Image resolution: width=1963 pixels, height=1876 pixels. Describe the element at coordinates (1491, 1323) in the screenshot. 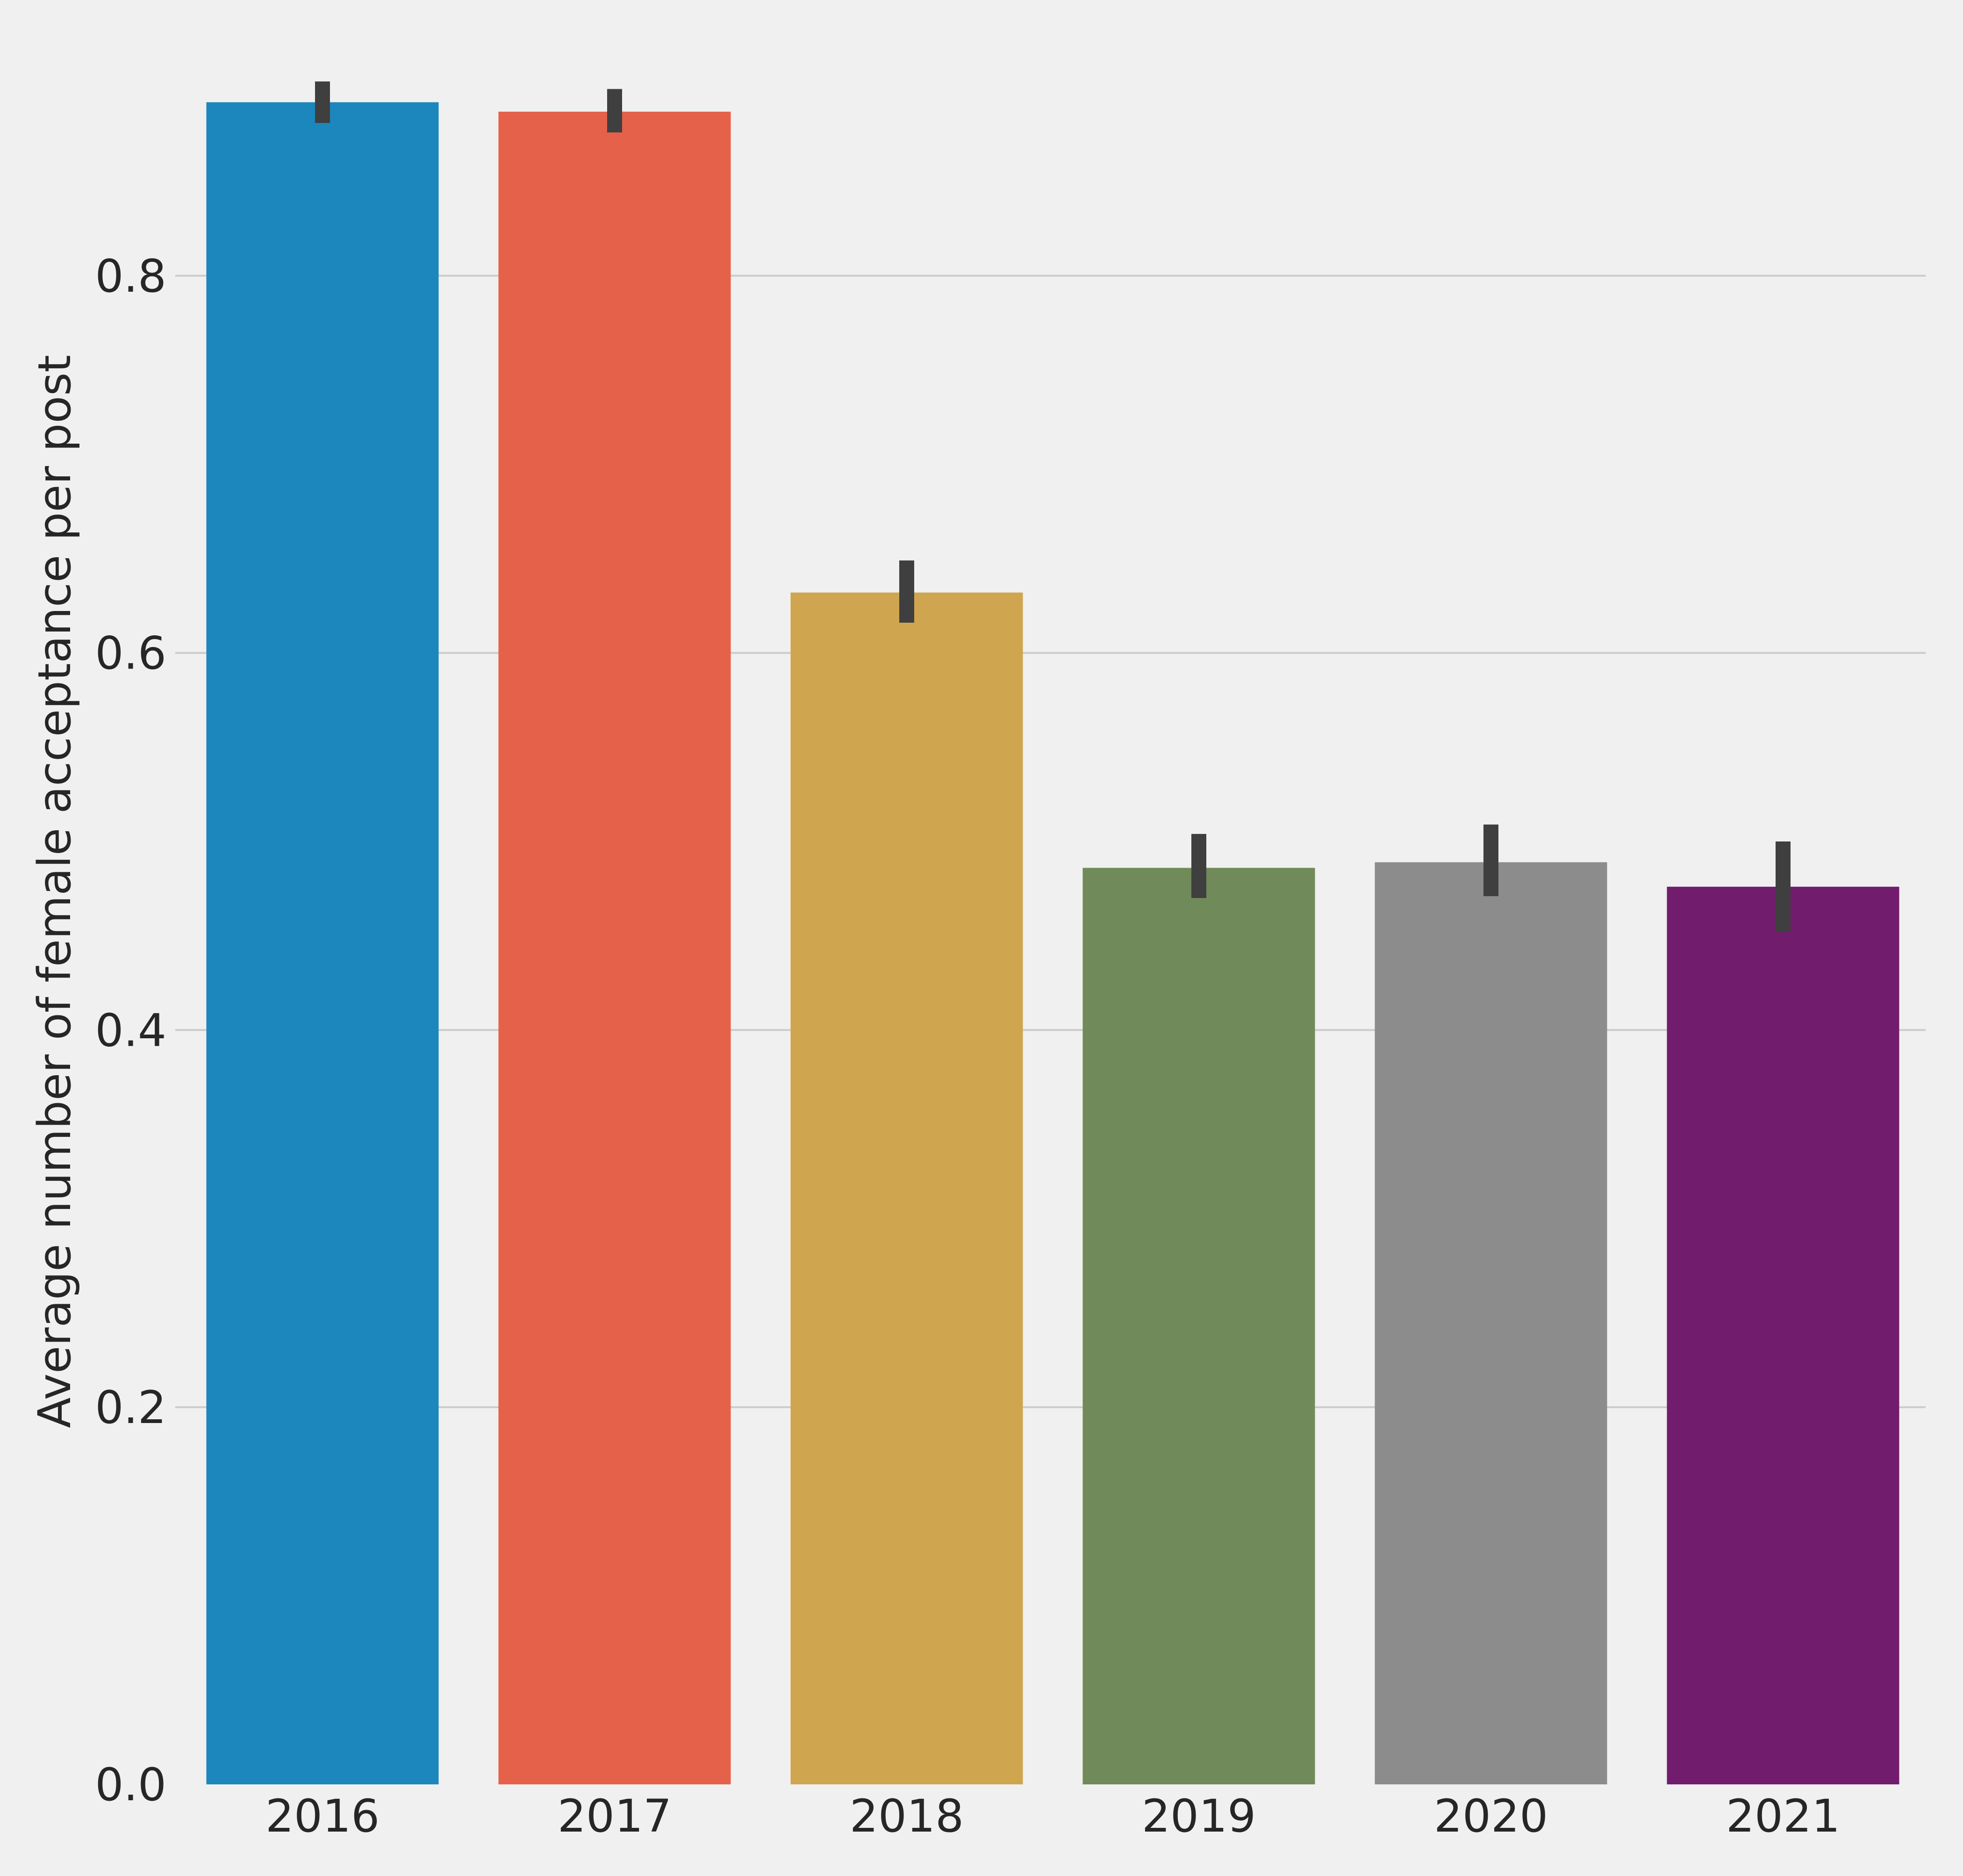

I see `bar-2020` at that location.